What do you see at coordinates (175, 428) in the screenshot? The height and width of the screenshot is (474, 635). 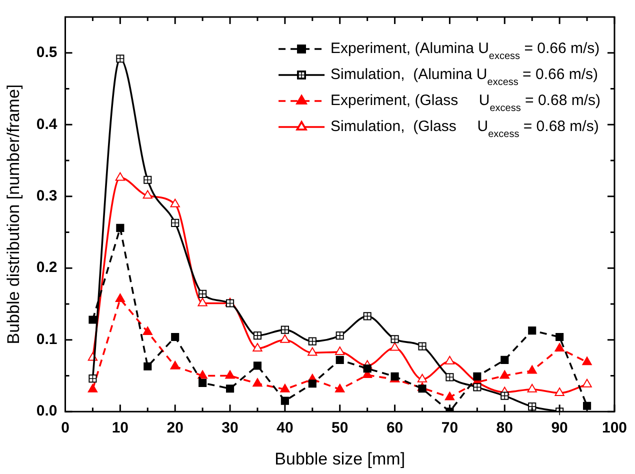 I see `x-tick-label: 20` at bounding box center [175, 428].